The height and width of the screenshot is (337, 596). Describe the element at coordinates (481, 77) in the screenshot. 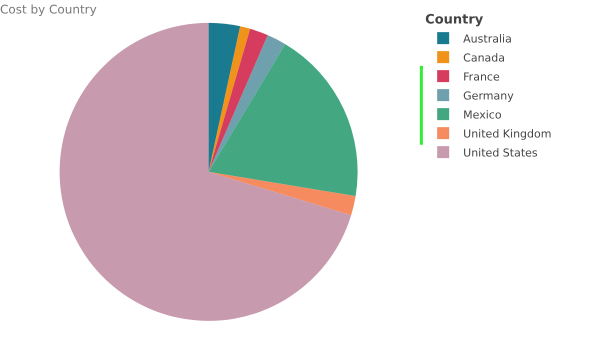

I see `legend-label: France` at that location.